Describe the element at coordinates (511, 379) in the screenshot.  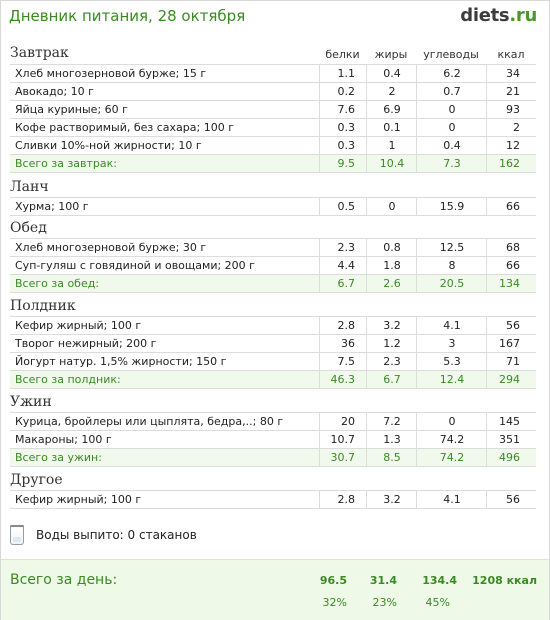
I see `total-kcal: 294` at that location.